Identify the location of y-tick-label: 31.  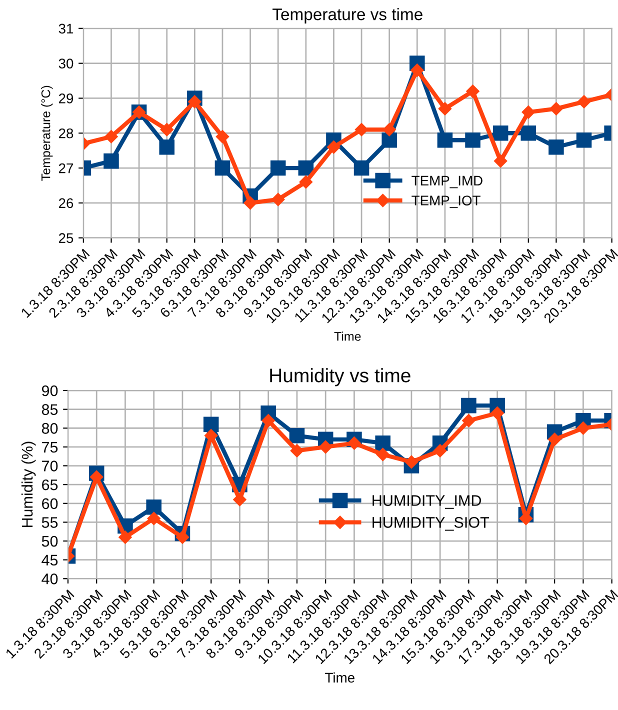
(66, 29).